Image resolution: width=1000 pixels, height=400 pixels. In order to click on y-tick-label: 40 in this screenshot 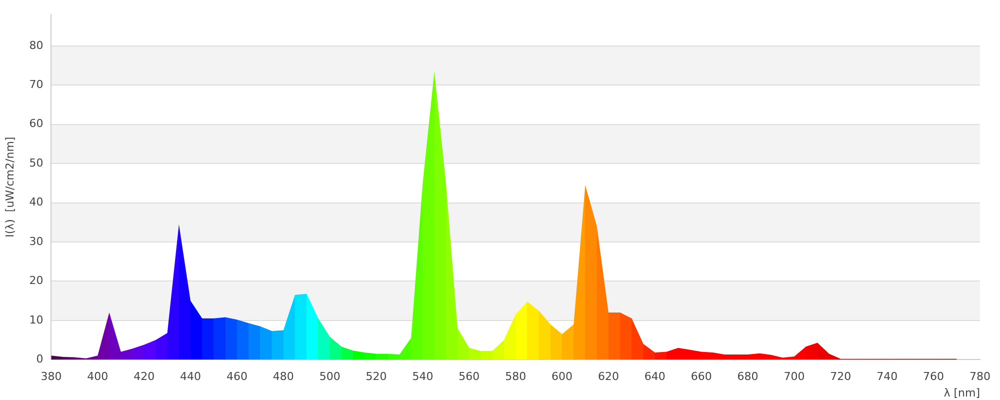, I will do `click(36, 202)`.